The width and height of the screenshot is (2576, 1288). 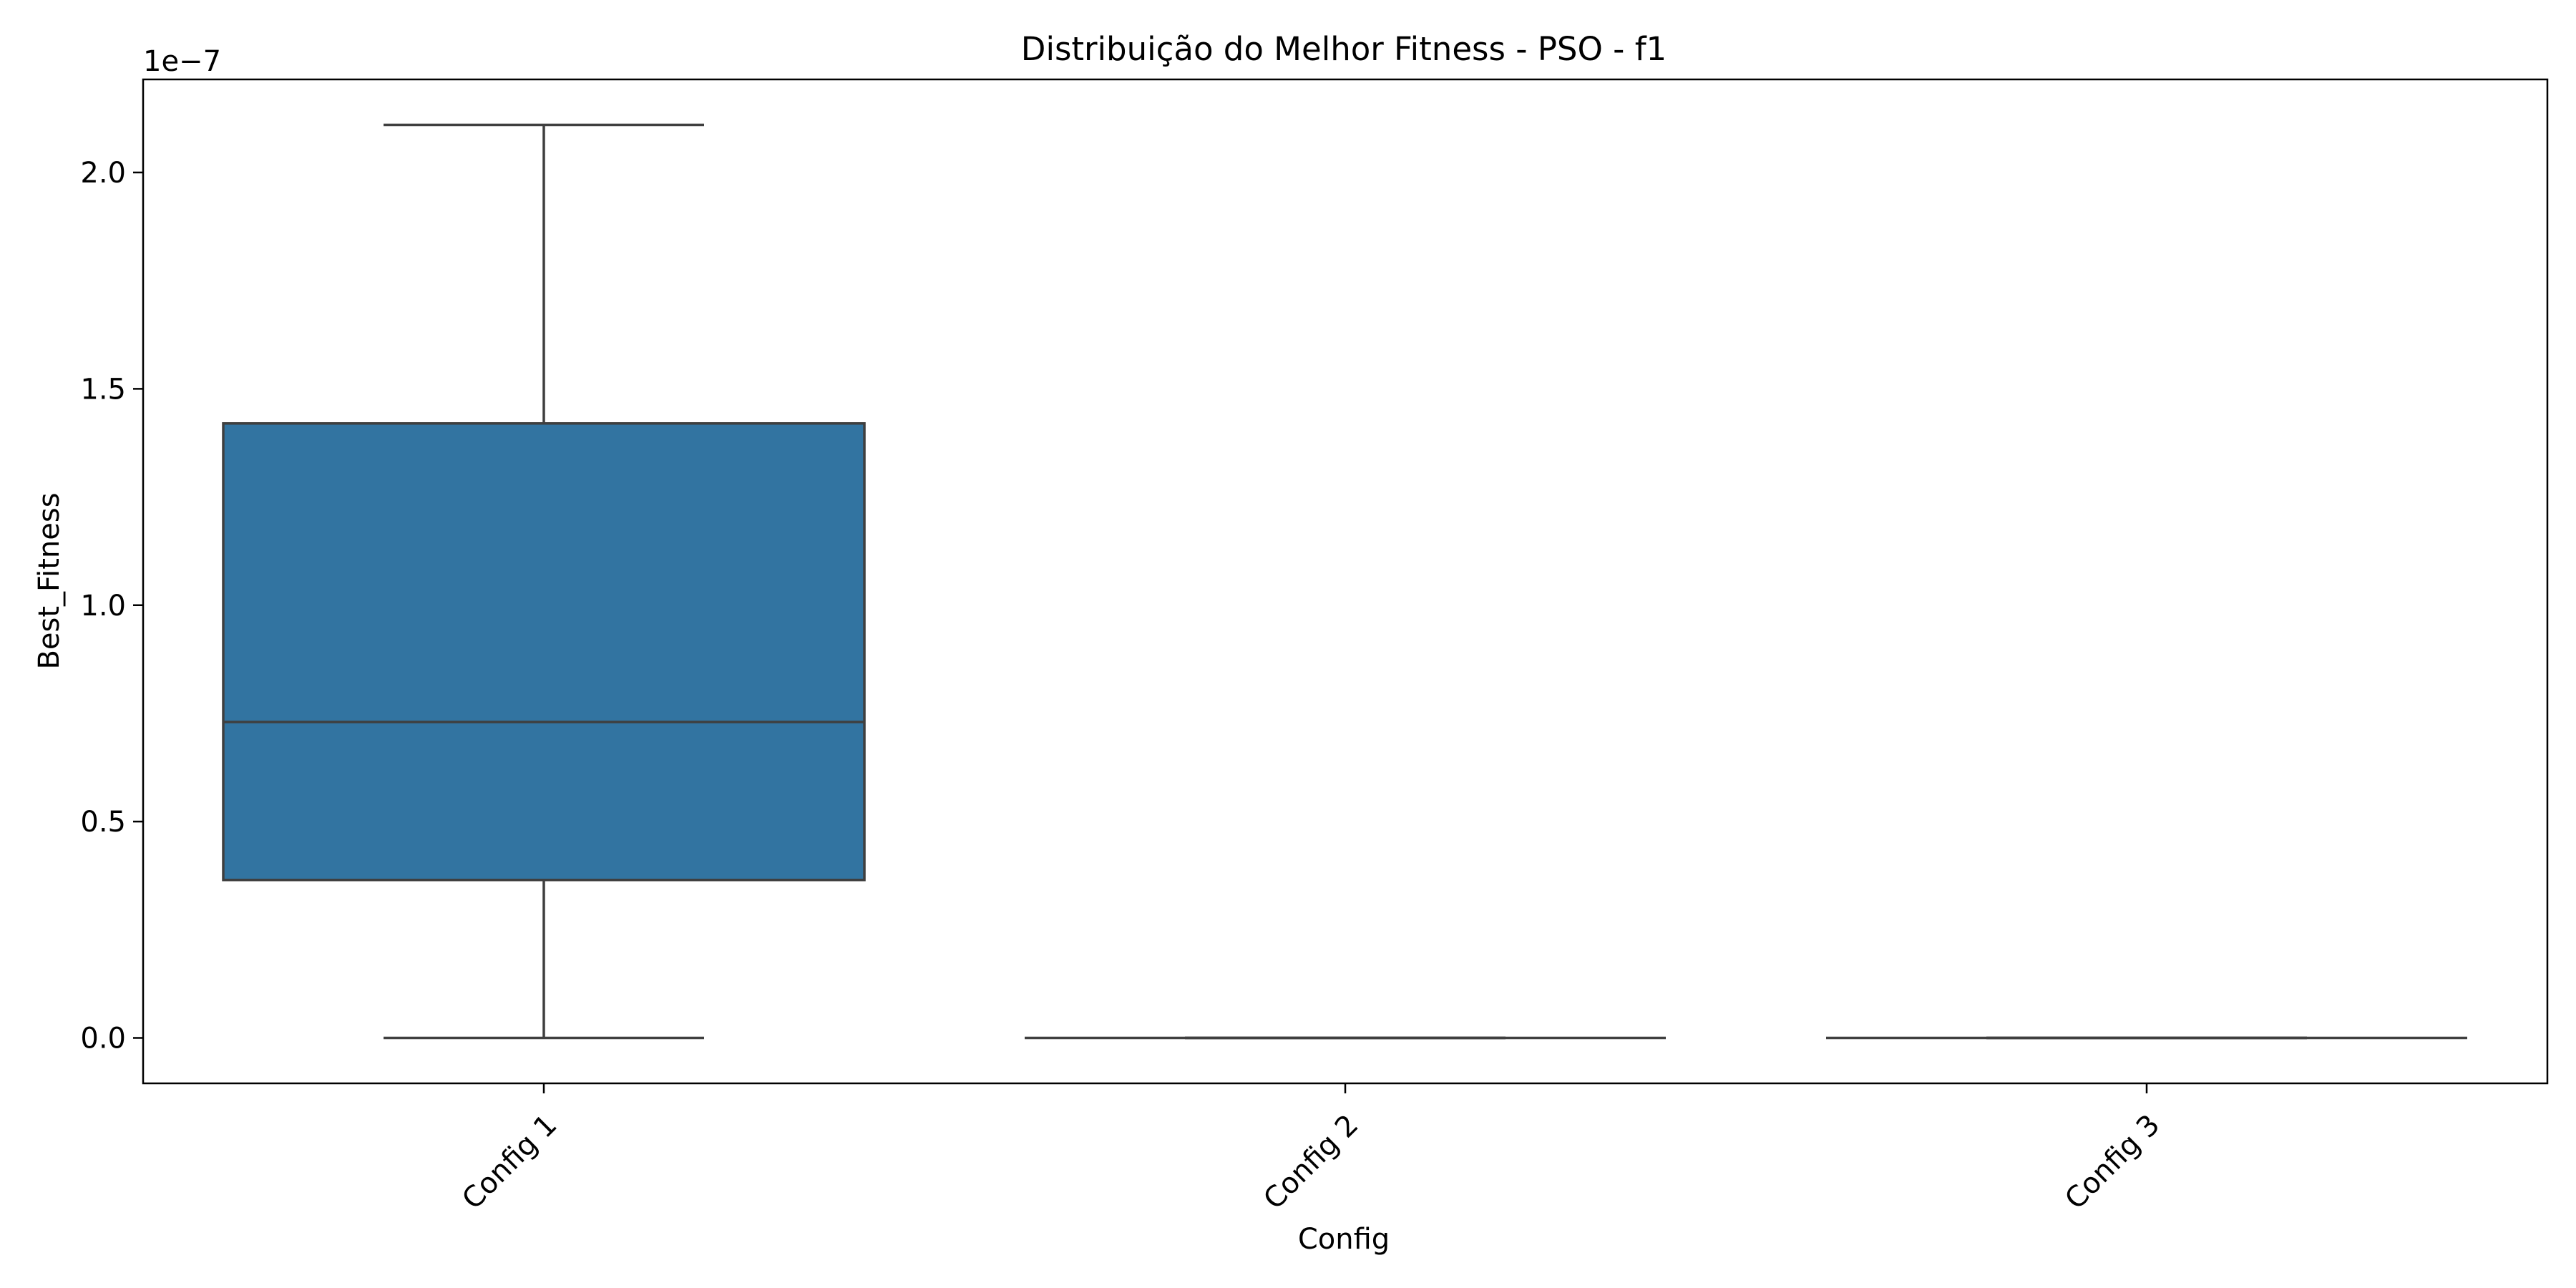 What do you see at coordinates (103, 606) in the screenshot?
I see `y-tick-label: 1.0` at bounding box center [103, 606].